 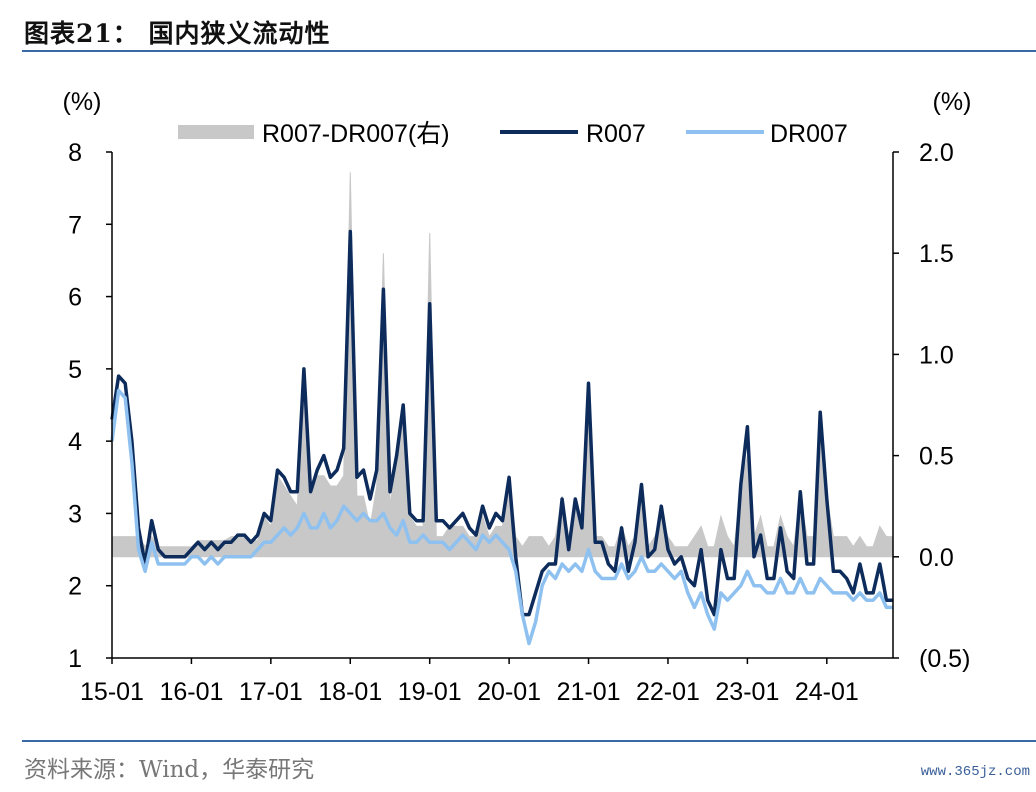 What do you see at coordinates (529, 741) in the screenshot?
I see `footer-divider` at bounding box center [529, 741].